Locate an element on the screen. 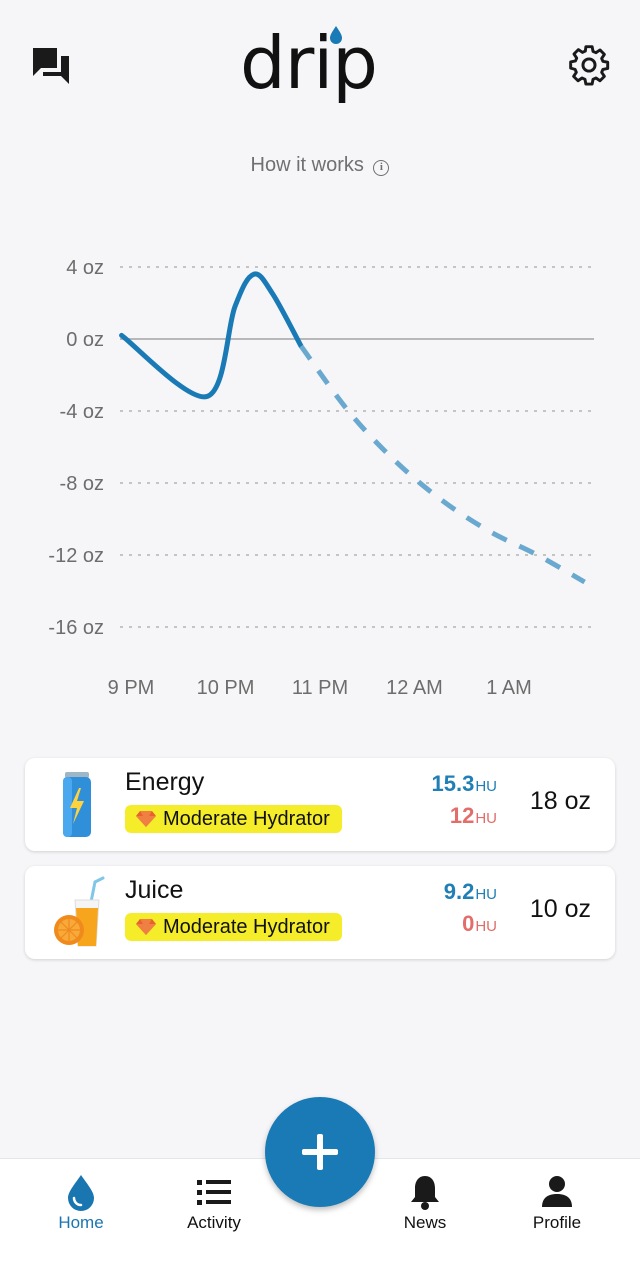  drink-amount: 10 oz is located at coordinates (560, 909).